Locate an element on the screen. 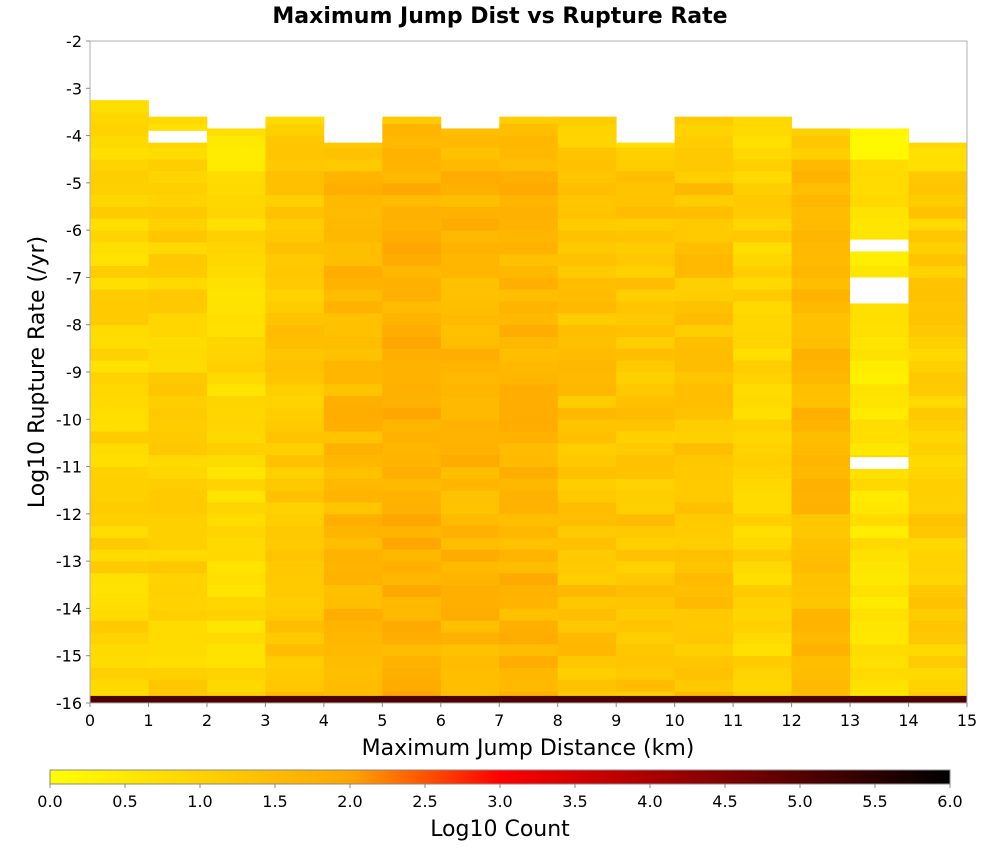 This screenshot has width=1000, height=850. chart-title: Maximum Jump Dist vs Rupture Rate is located at coordinates (499, 16).